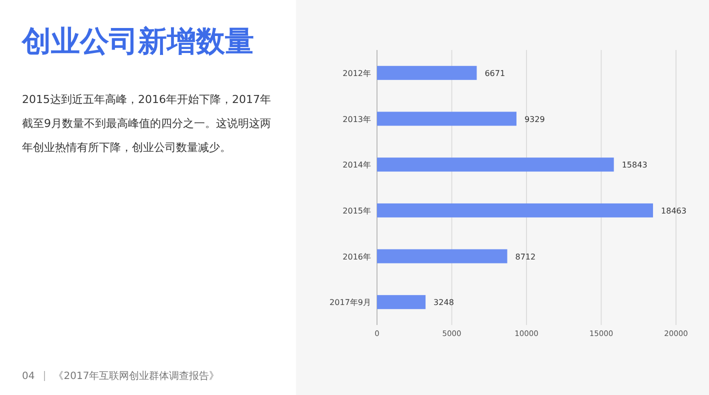  What do you see at coordinates (137, 376) in the screenshot?
I see `text: 《2017年互联网创业群体调查报告》` at bounding box center [137, 376].